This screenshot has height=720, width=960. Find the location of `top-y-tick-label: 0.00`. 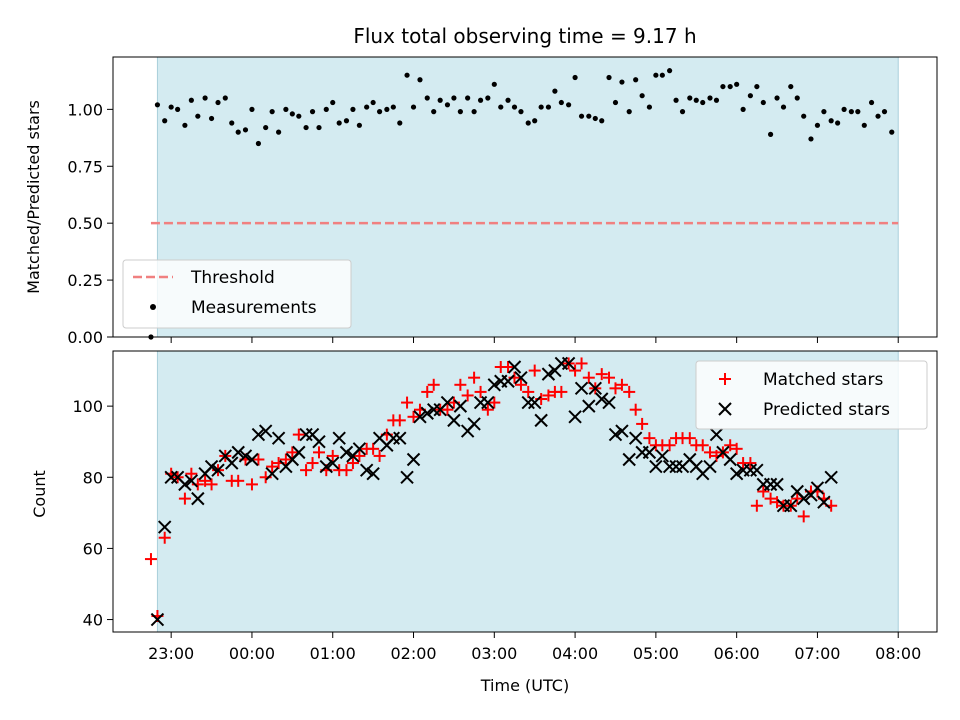

top-y-tick-label: 0.00 is located at coordinates (85, 337).